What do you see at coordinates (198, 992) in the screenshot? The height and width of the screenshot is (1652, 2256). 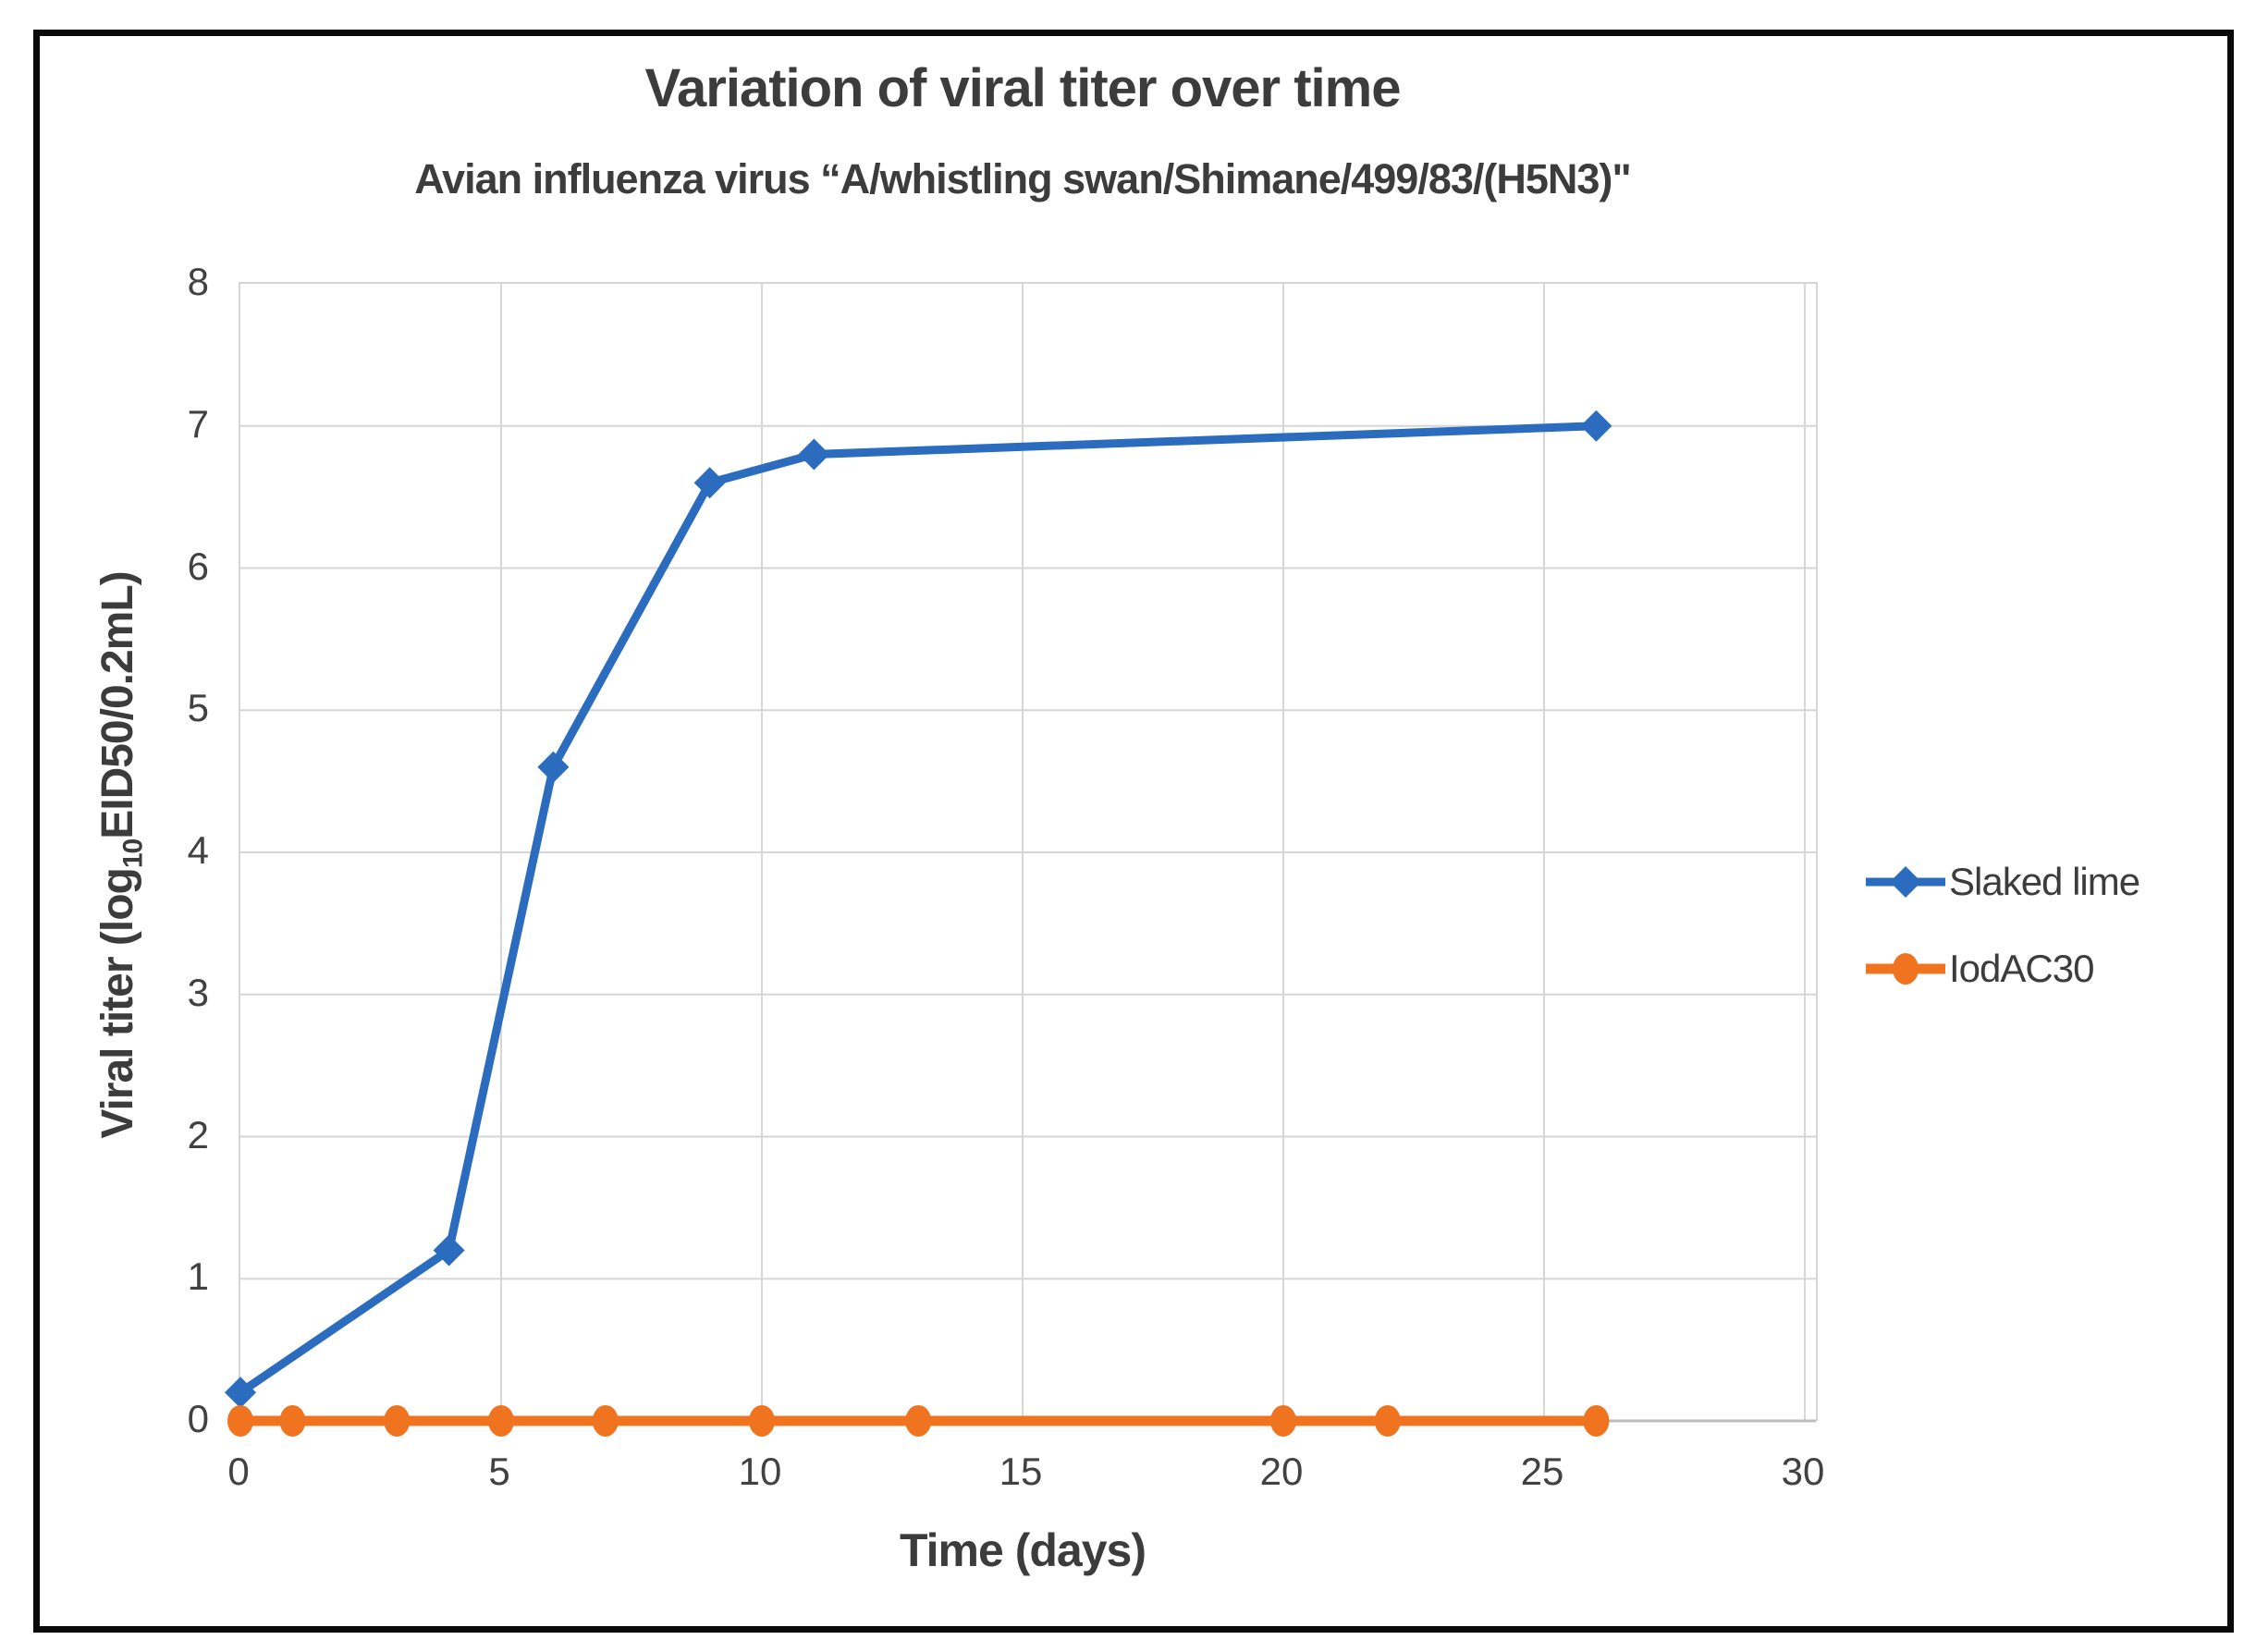 I see `y-tick-label: 3` at bounding box center [198, 992].